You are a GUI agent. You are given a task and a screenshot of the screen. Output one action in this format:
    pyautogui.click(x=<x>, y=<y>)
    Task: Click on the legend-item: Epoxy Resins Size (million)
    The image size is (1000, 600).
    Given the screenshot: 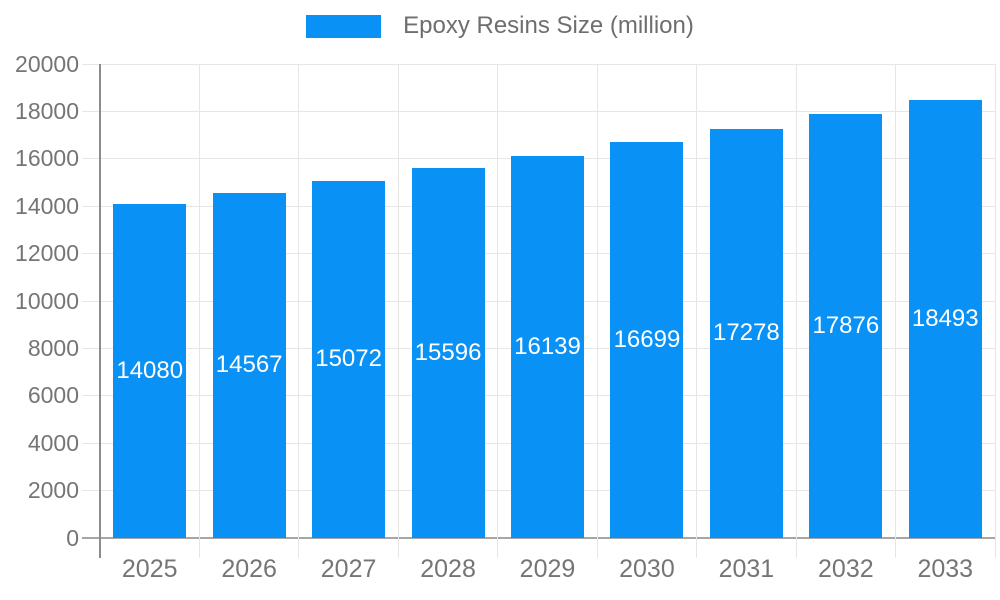 What is the action you would take?
    pyautogui.click(x=500, y=26)
    